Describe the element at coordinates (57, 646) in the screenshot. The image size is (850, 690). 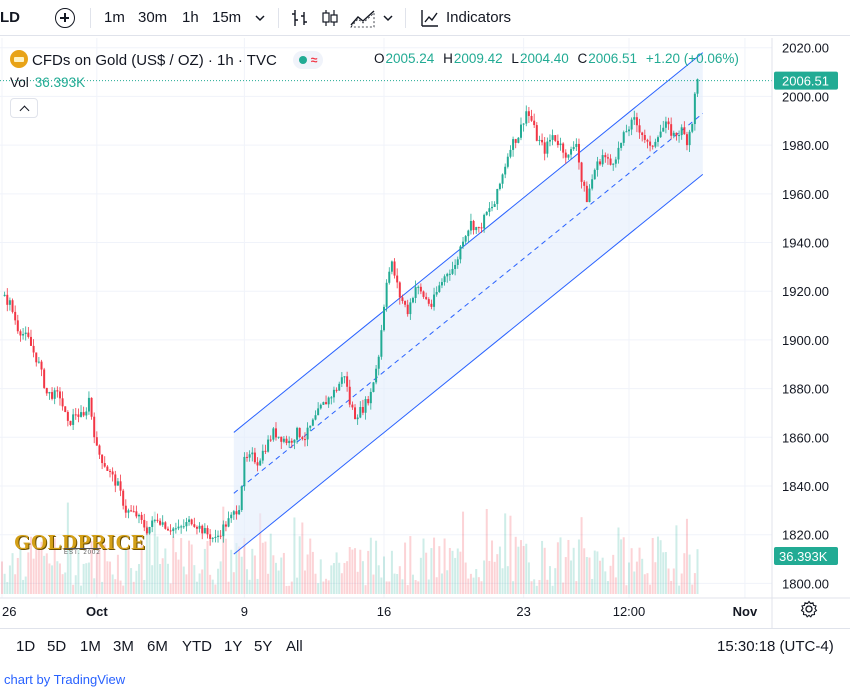
I see `range-5d: 5D` at that location.